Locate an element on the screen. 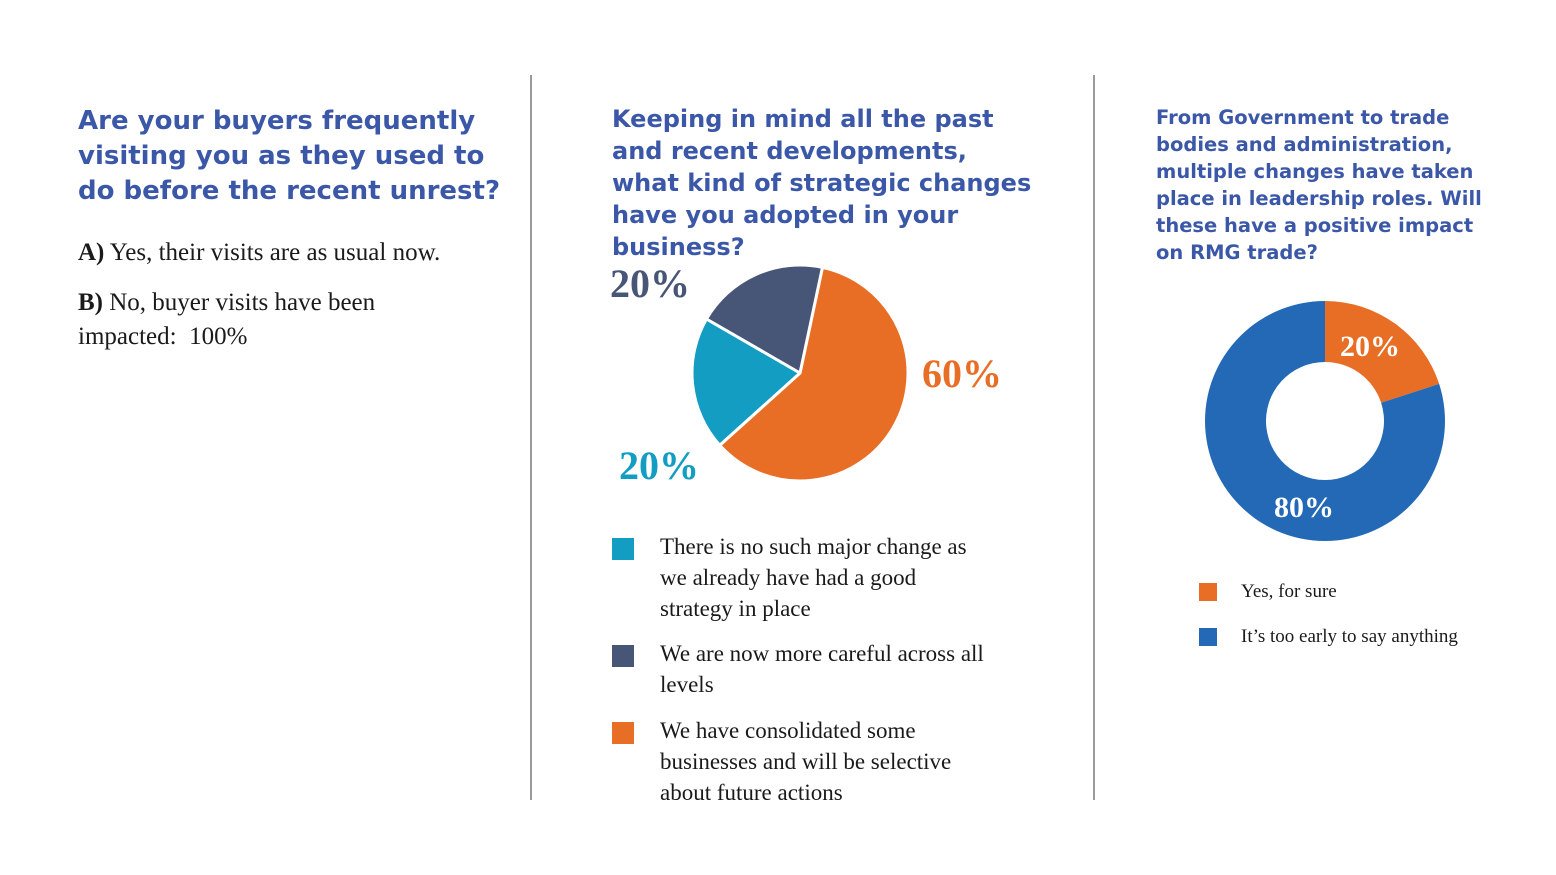  answer-b-letter: B) is located at coordinates (90, 302).